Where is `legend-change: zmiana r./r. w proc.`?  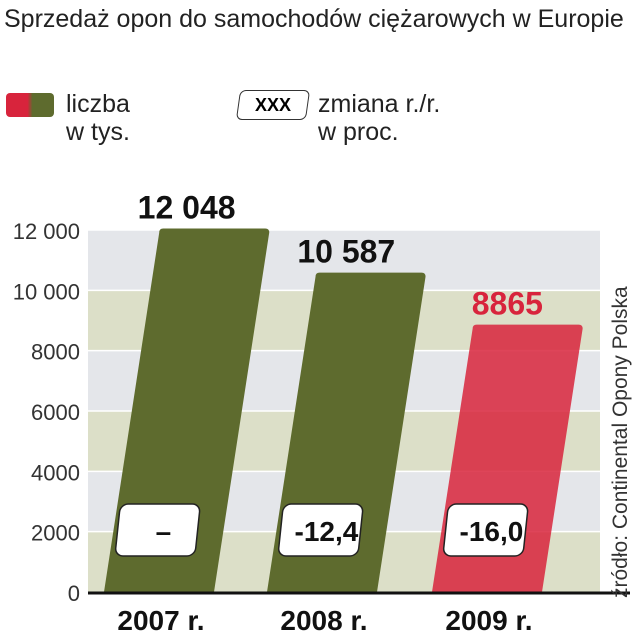
legend-change: zmiana r./r. w proc. is located at coordinates (379, 118).